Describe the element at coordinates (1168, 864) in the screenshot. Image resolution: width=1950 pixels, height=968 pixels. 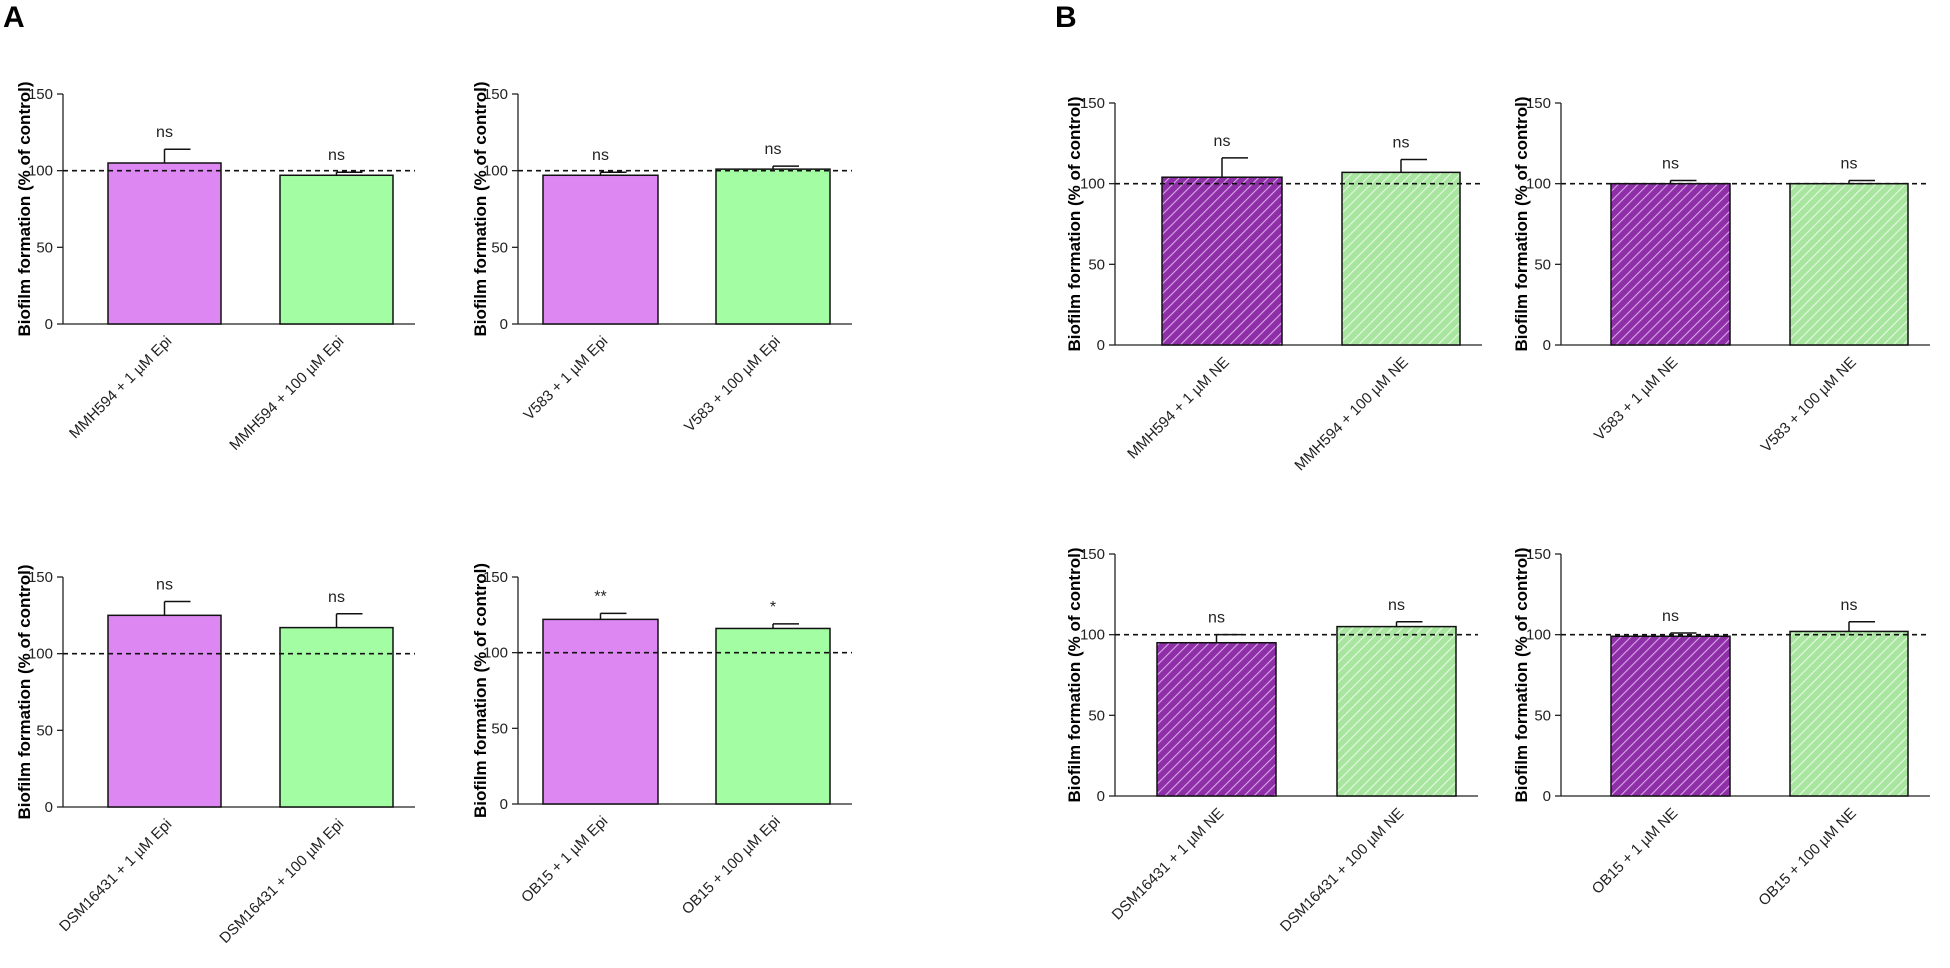
I see `category-label: DSM16431 + 1 µM NE` at that location.